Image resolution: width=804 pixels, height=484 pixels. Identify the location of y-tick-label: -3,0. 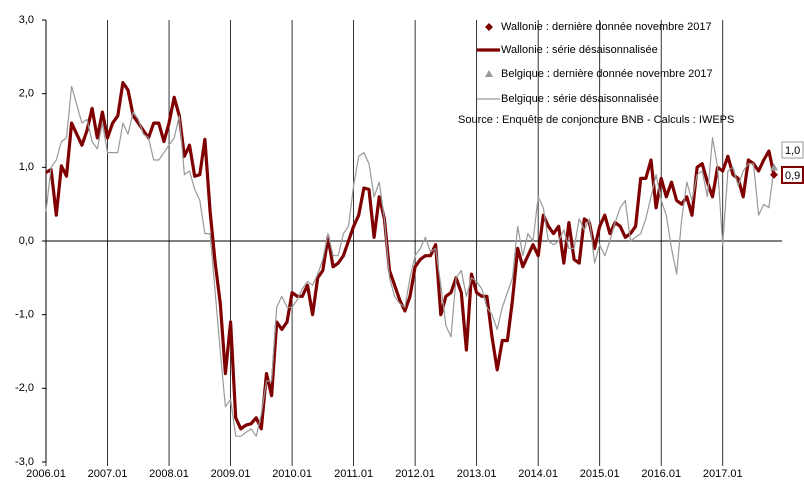
(24, 462).